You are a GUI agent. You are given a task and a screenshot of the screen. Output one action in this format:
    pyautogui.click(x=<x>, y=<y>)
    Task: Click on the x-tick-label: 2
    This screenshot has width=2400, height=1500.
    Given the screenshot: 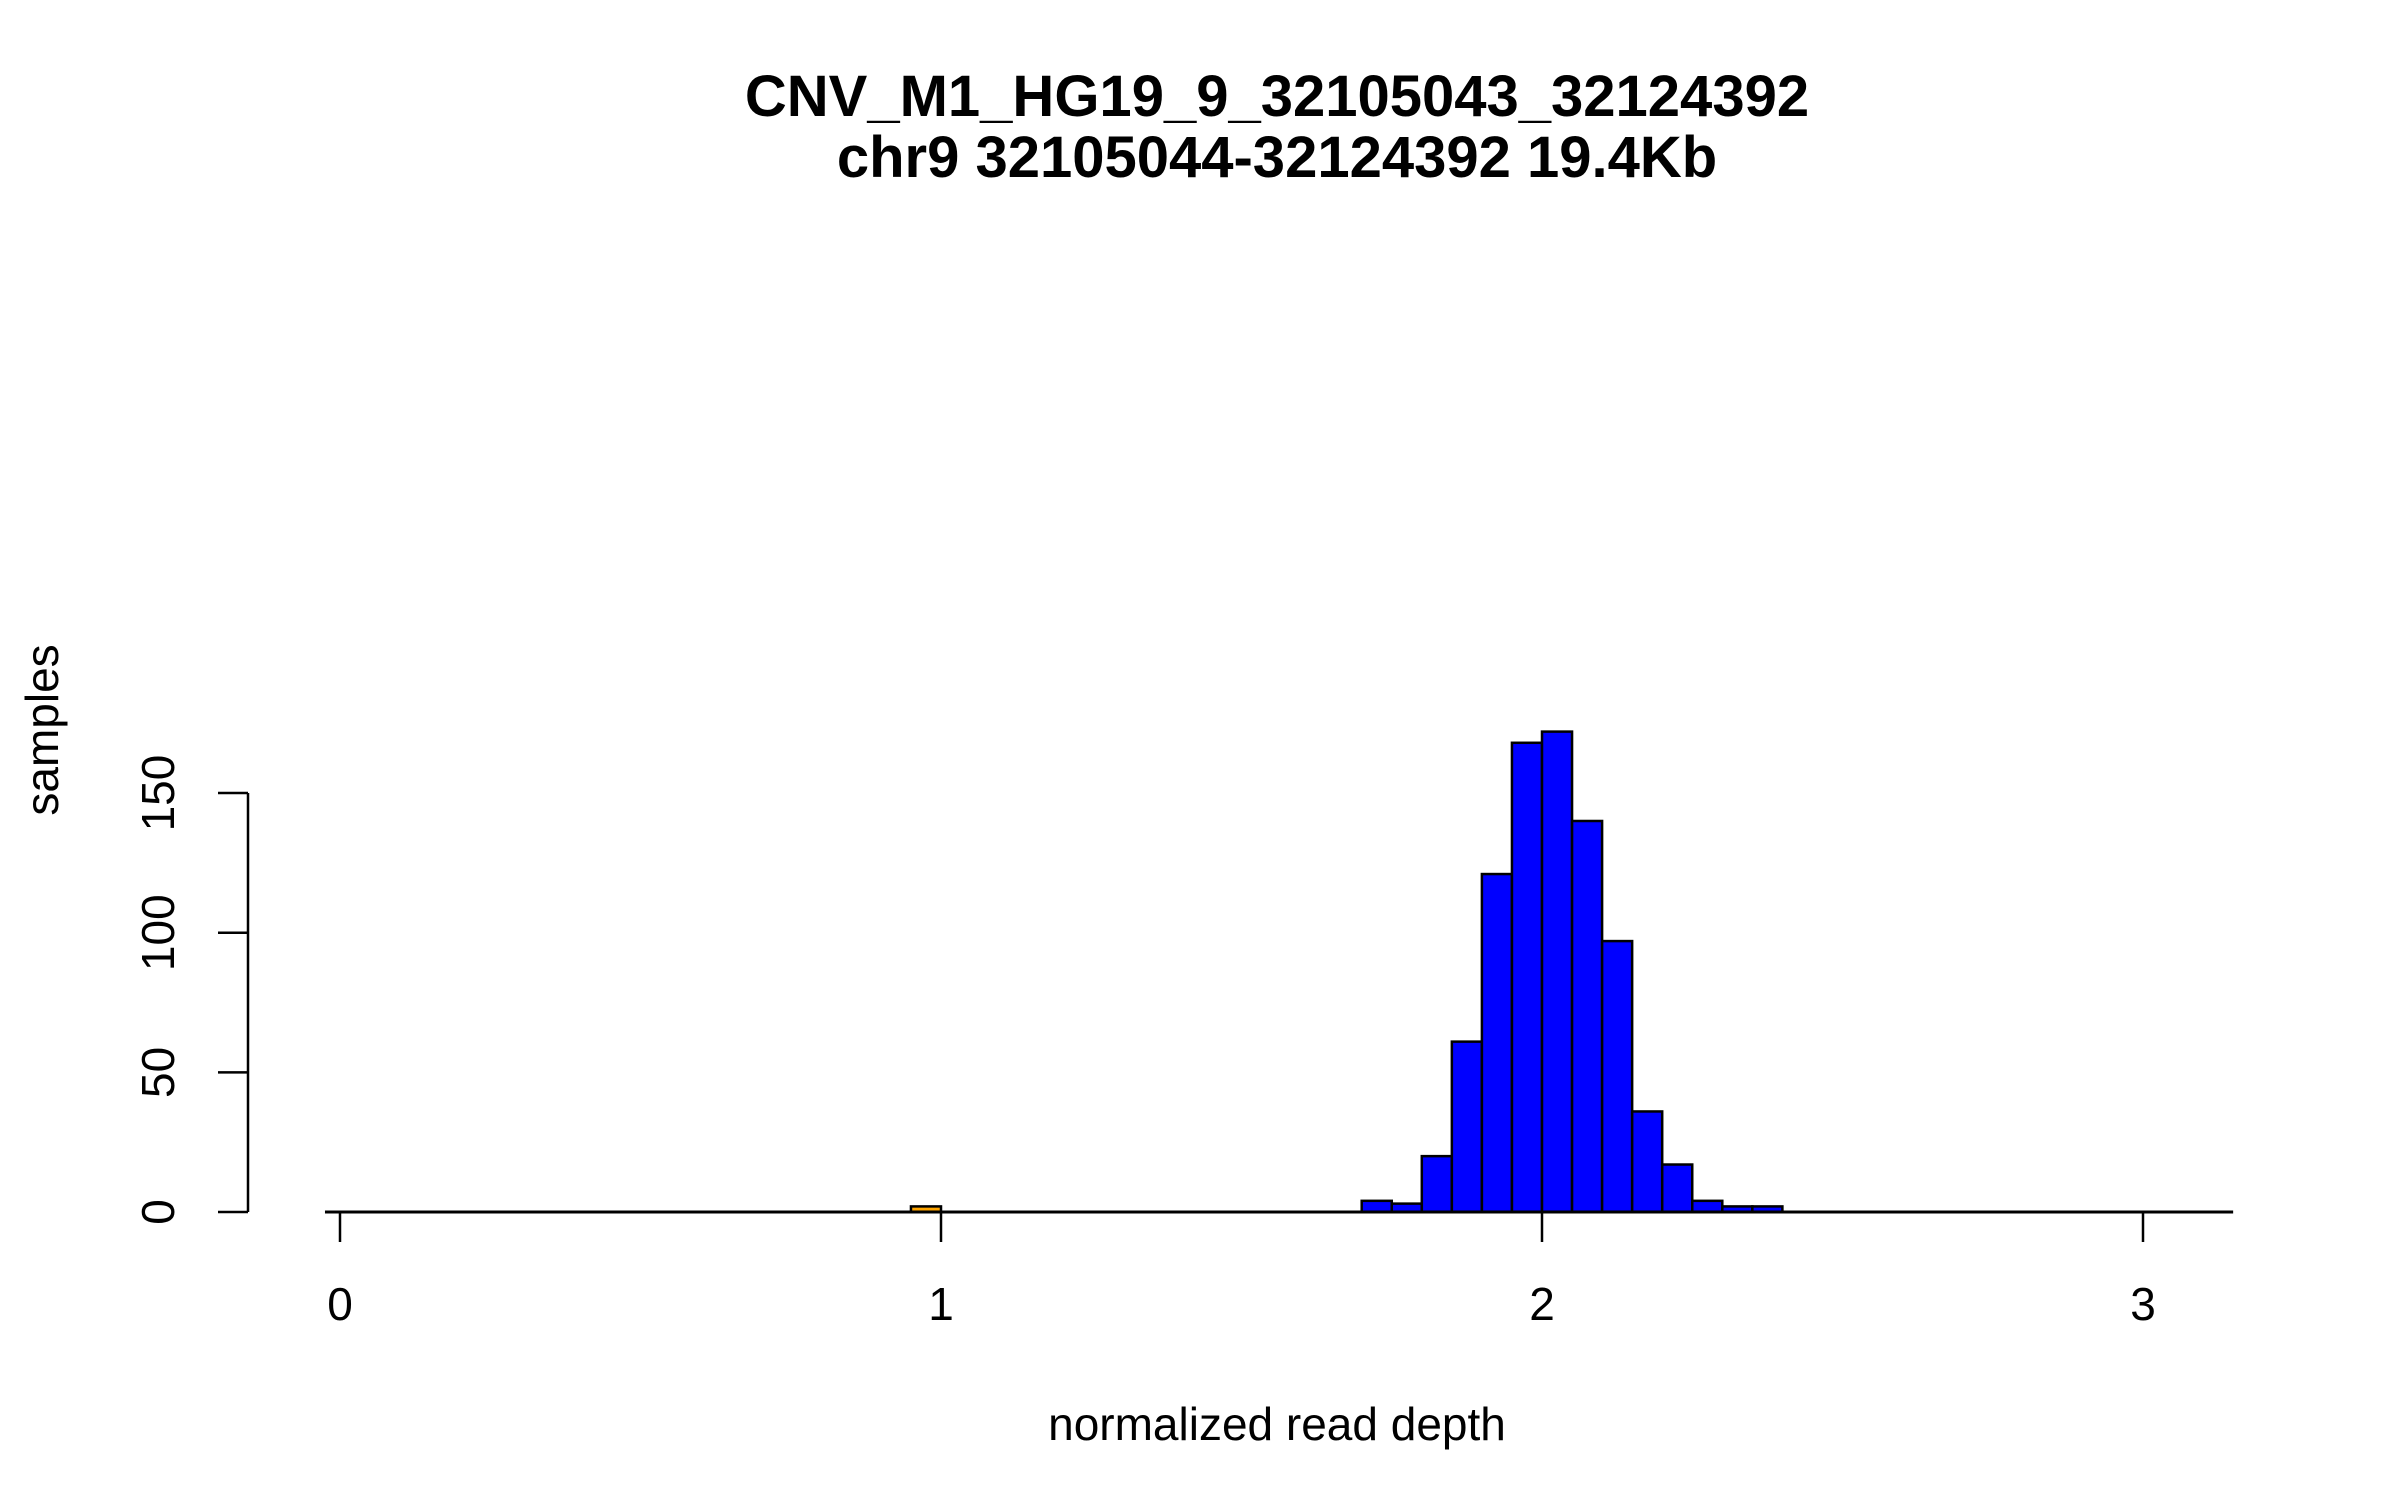 What is the action you would take?
    pyautogui.click(x=1542, y=1304)
    